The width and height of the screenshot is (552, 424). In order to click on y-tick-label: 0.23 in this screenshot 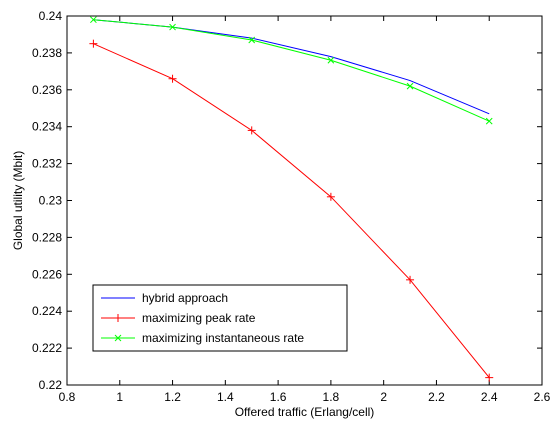, I will do `click(51, 201)`.